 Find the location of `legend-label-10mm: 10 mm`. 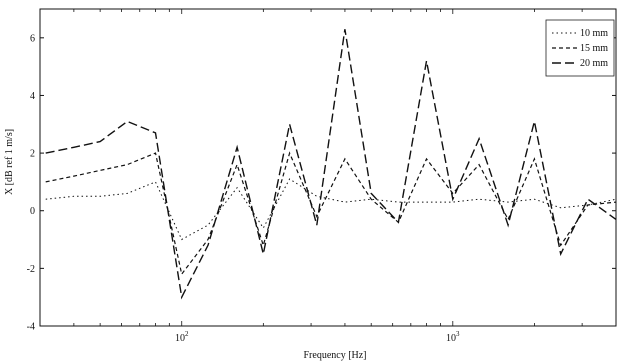

legend-label-10mm: 10 mm is located at coordinates (594, 33).